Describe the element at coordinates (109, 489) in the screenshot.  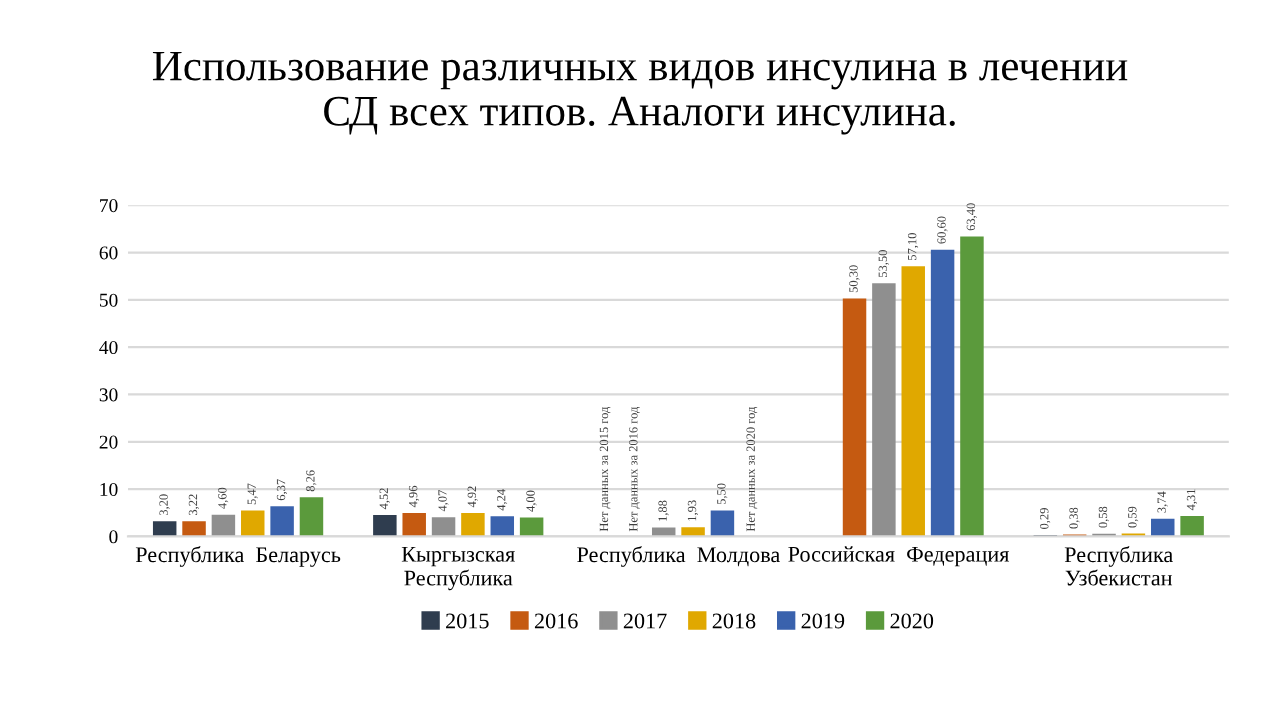
I see `y-tick-label: 10` at that location.